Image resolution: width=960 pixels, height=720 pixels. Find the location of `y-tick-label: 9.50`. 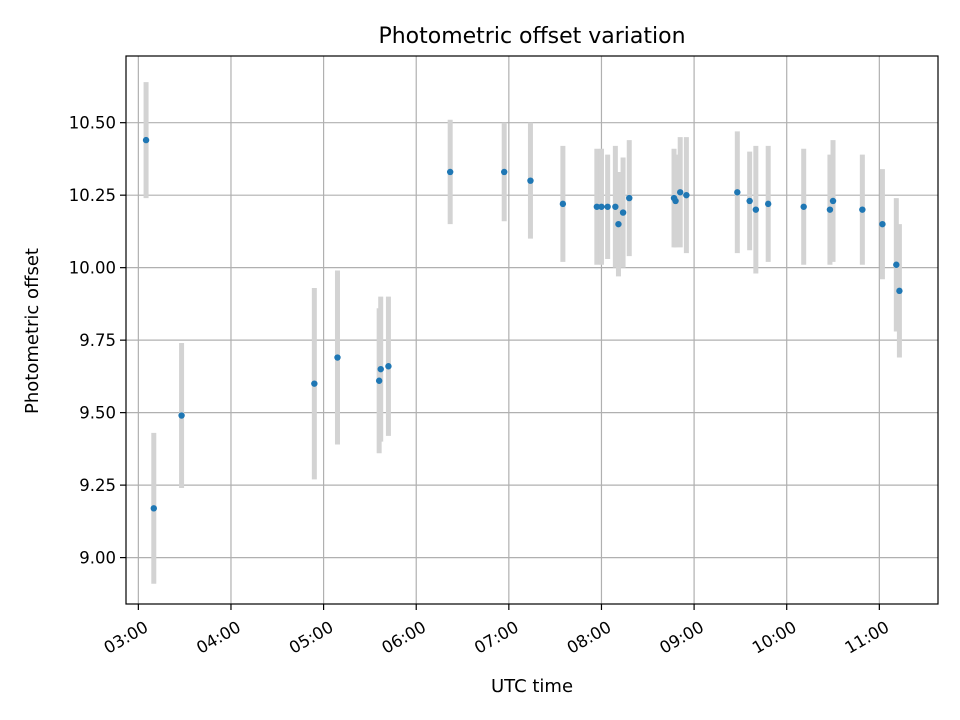

y-tick-label: 9.50 is located at coordinates (97, 413).